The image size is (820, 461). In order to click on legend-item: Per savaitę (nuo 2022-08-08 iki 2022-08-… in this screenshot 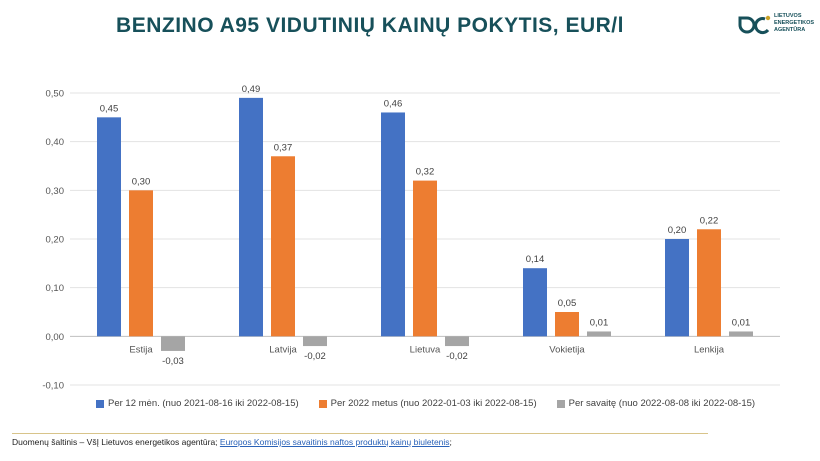, I will do `click(656, 403)`.